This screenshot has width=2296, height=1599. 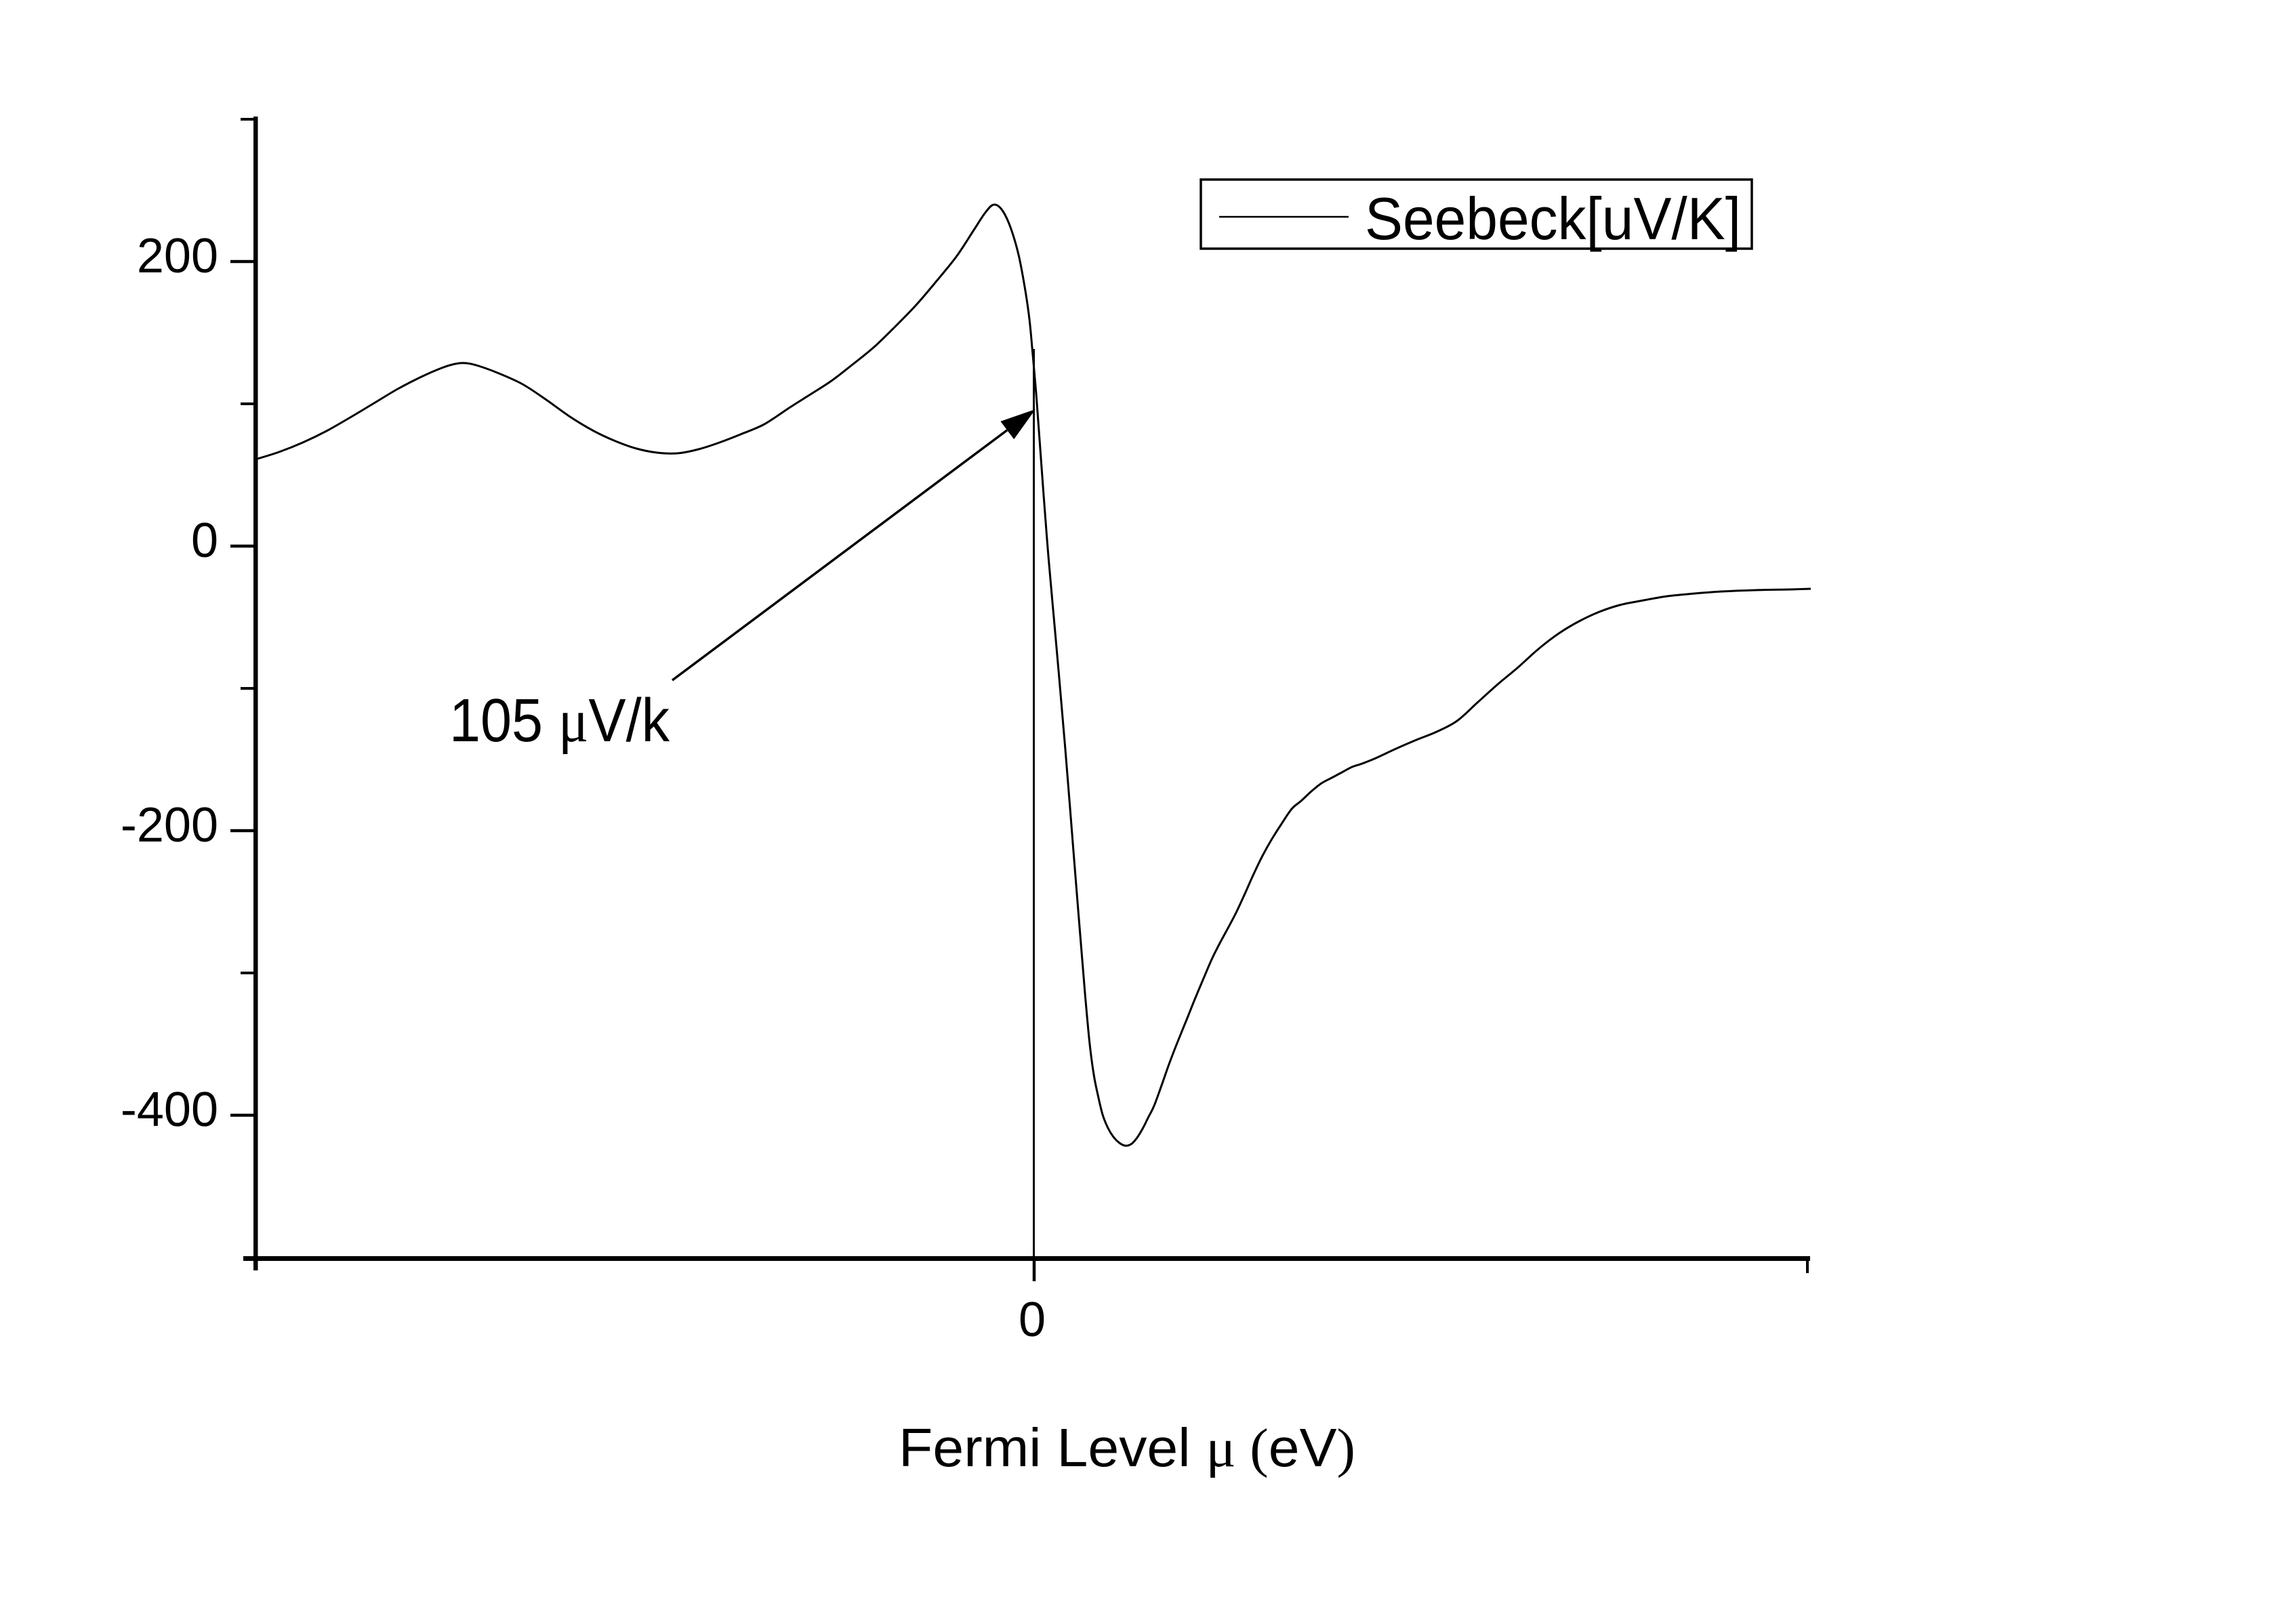 What do you see at coordinates (169, 825) in the screenshot?
I see `svg-text: -200` at bounding box center [169, 825].